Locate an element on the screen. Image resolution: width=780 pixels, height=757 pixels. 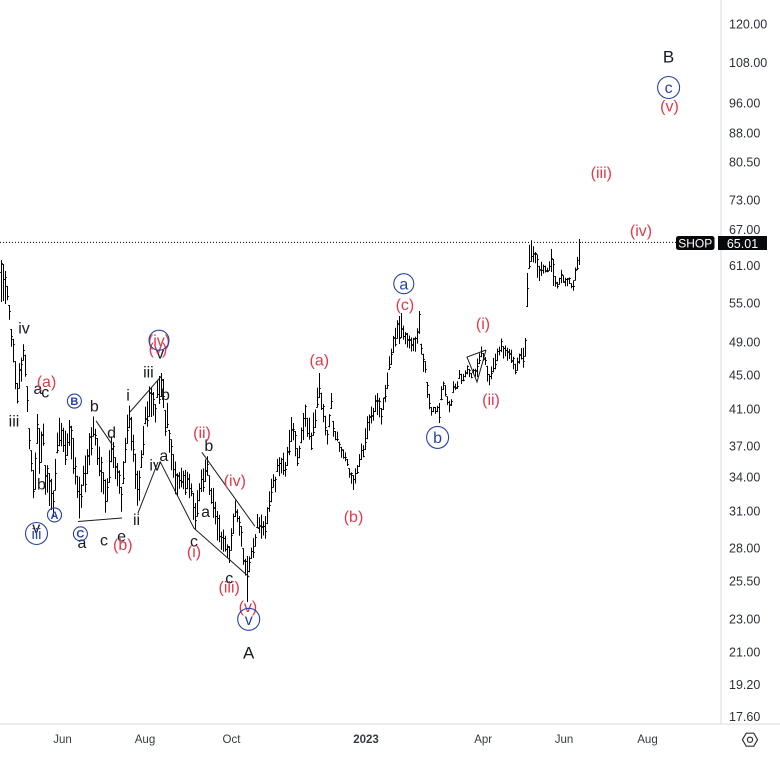
svg-text: i is located at coordinates (128, 396).